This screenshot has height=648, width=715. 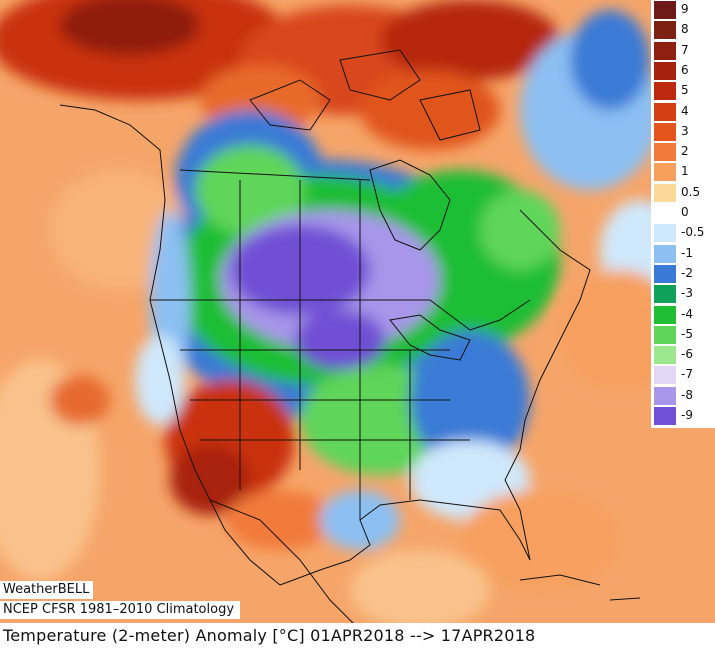 What do you see at coordinates (687, 333) in the screenshot?
I see `legend-label: -5` at bounding box center [687, 333].